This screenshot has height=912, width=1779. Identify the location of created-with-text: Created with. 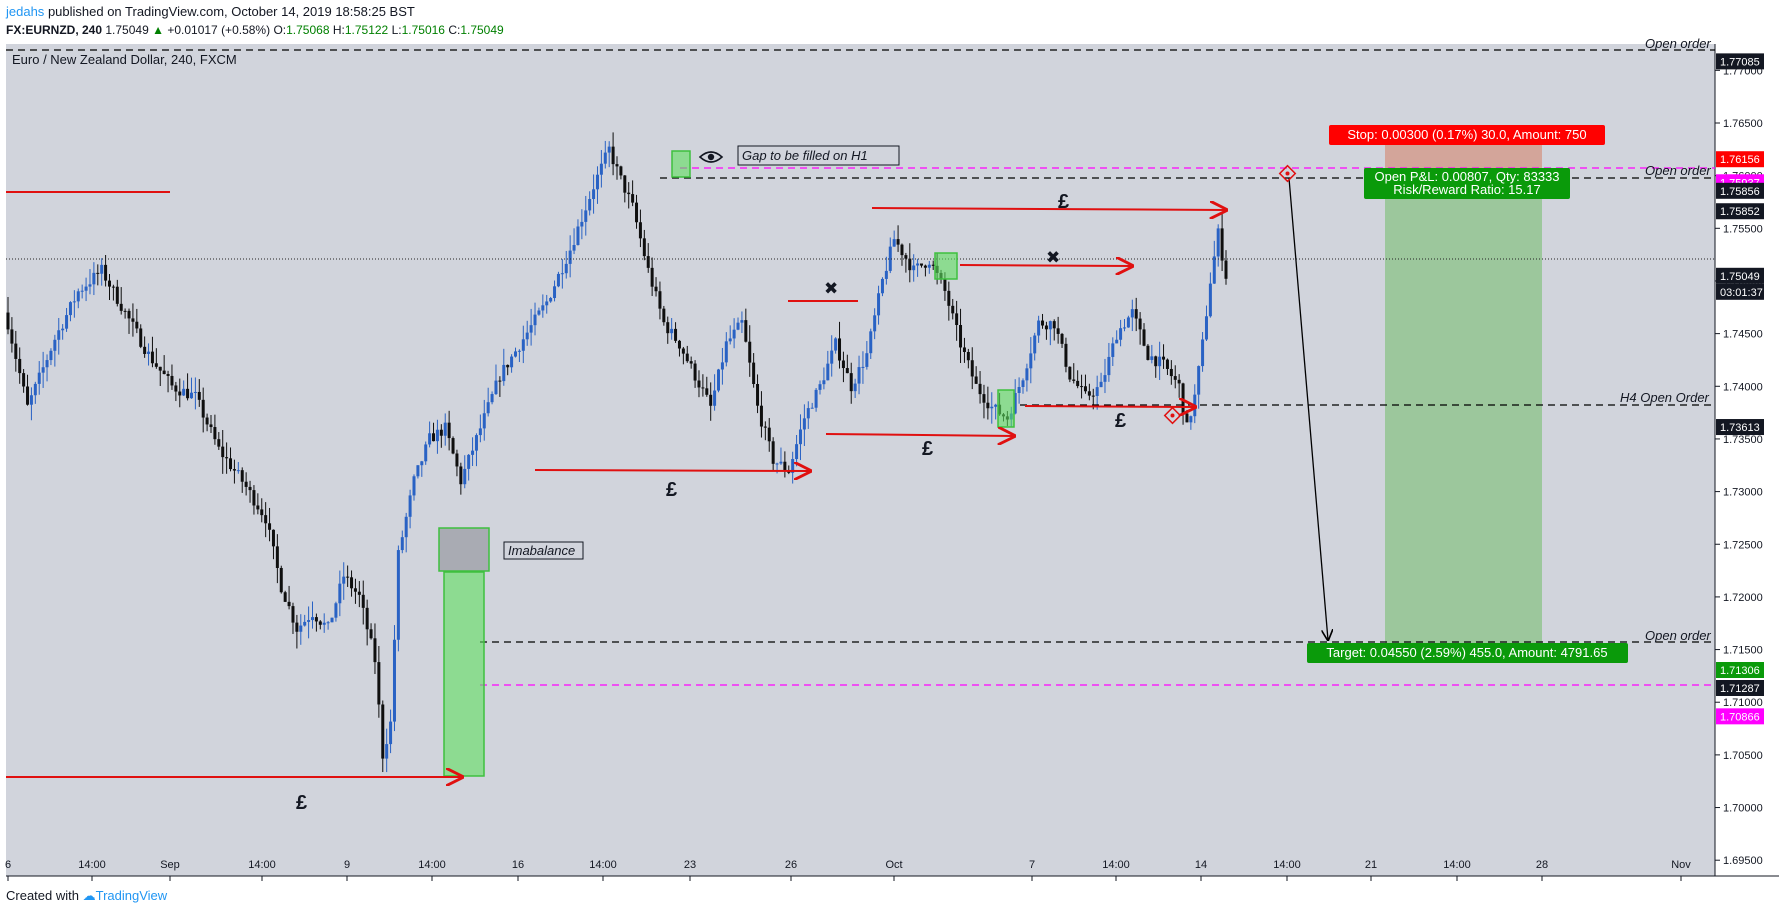
(42, 895).